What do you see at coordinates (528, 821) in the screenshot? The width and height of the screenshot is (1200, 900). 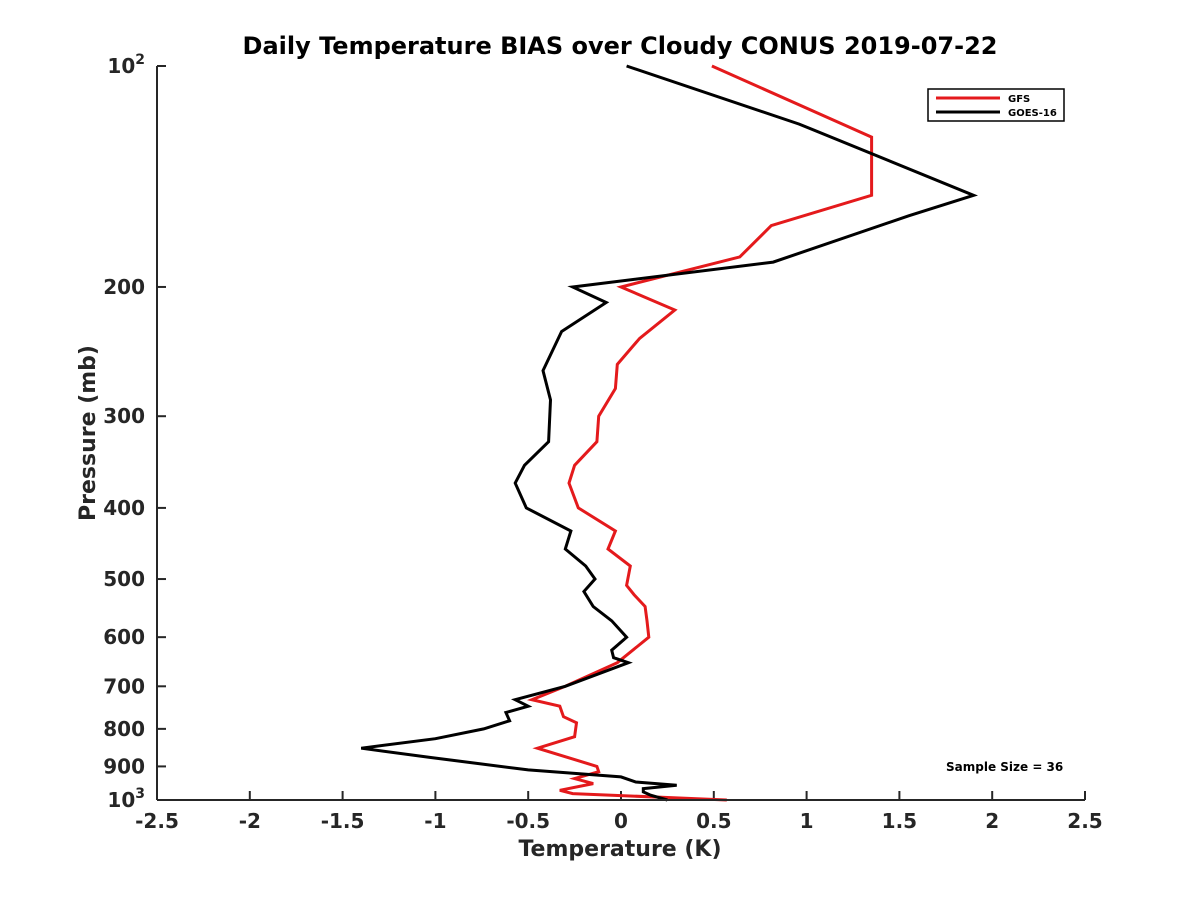 I see `x-tick-label: -0.5` at bounding box center [528, 821].